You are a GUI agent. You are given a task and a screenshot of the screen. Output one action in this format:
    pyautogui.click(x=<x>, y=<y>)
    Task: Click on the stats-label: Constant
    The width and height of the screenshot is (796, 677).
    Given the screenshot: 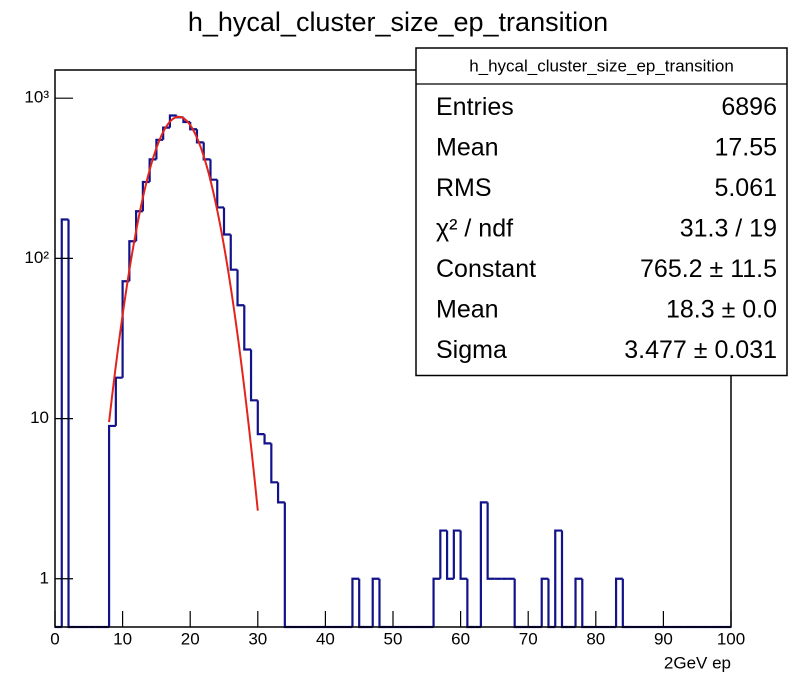 What is the action you would take?
    pyautogui.click(x=486, y=269)
    